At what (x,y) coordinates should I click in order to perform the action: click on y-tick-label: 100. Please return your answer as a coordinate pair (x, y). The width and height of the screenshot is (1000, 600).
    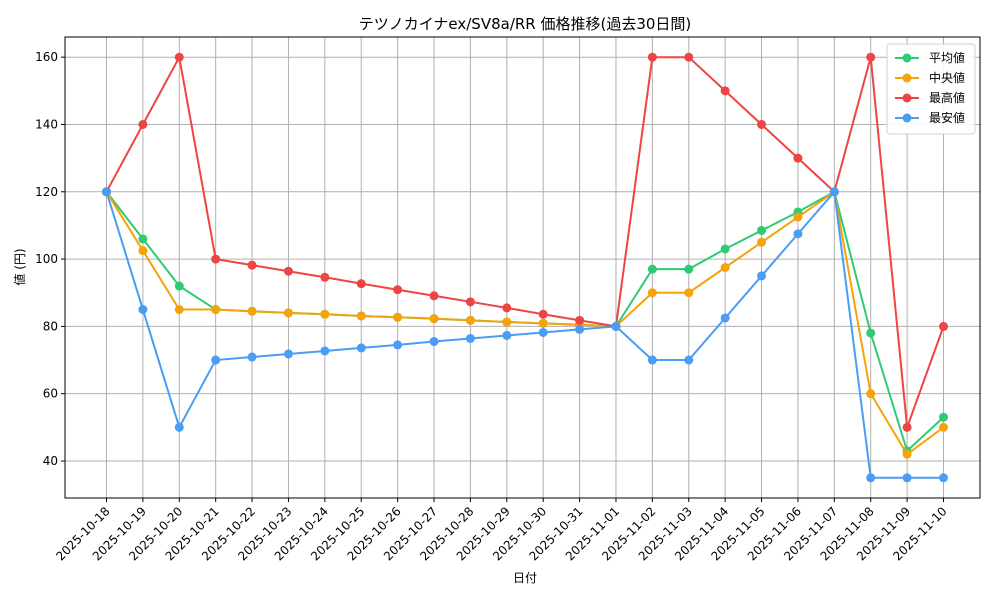
    Looking at the image, I should click on (46, 259).